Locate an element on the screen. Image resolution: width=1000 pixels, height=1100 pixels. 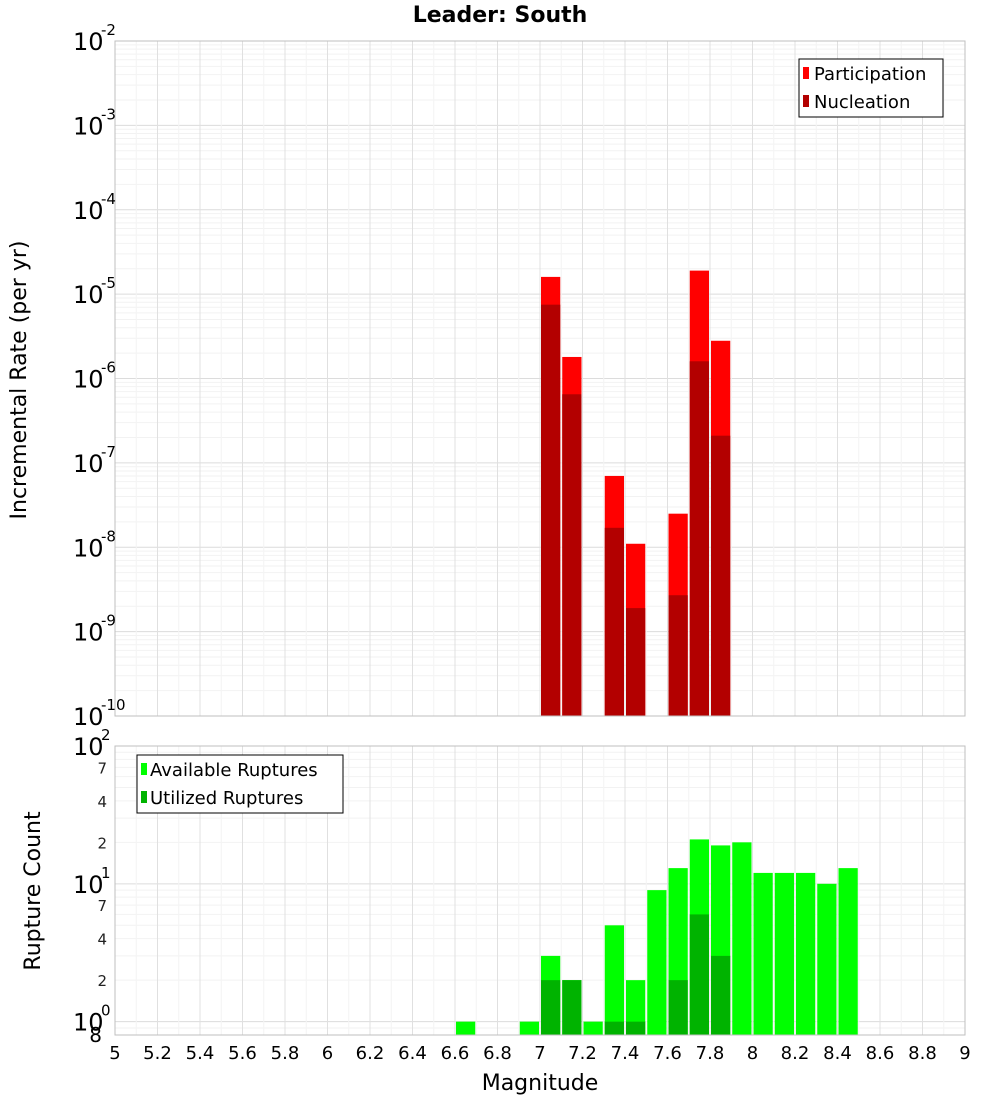
tick-exponent: 1 is located at coordinates (106, 873).